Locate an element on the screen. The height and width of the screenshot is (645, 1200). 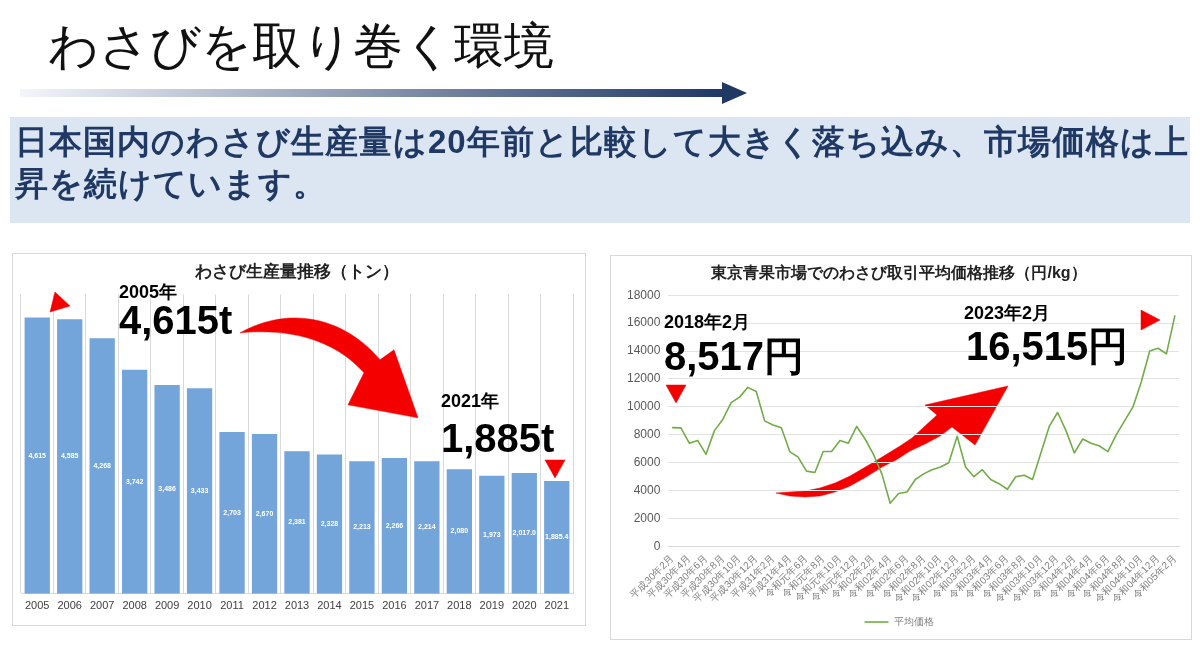
chart-title: わさび生産量推移（トン） is located at coordinates (296, 271).